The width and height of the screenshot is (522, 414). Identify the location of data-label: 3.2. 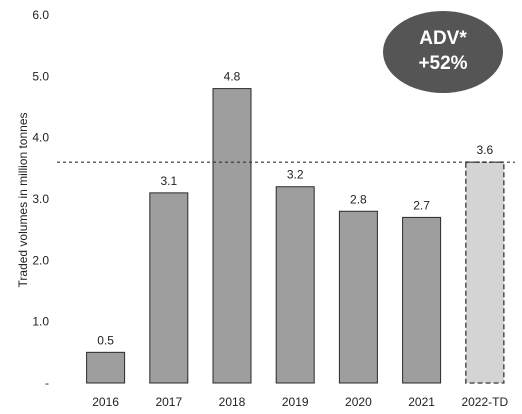
(295, 175).